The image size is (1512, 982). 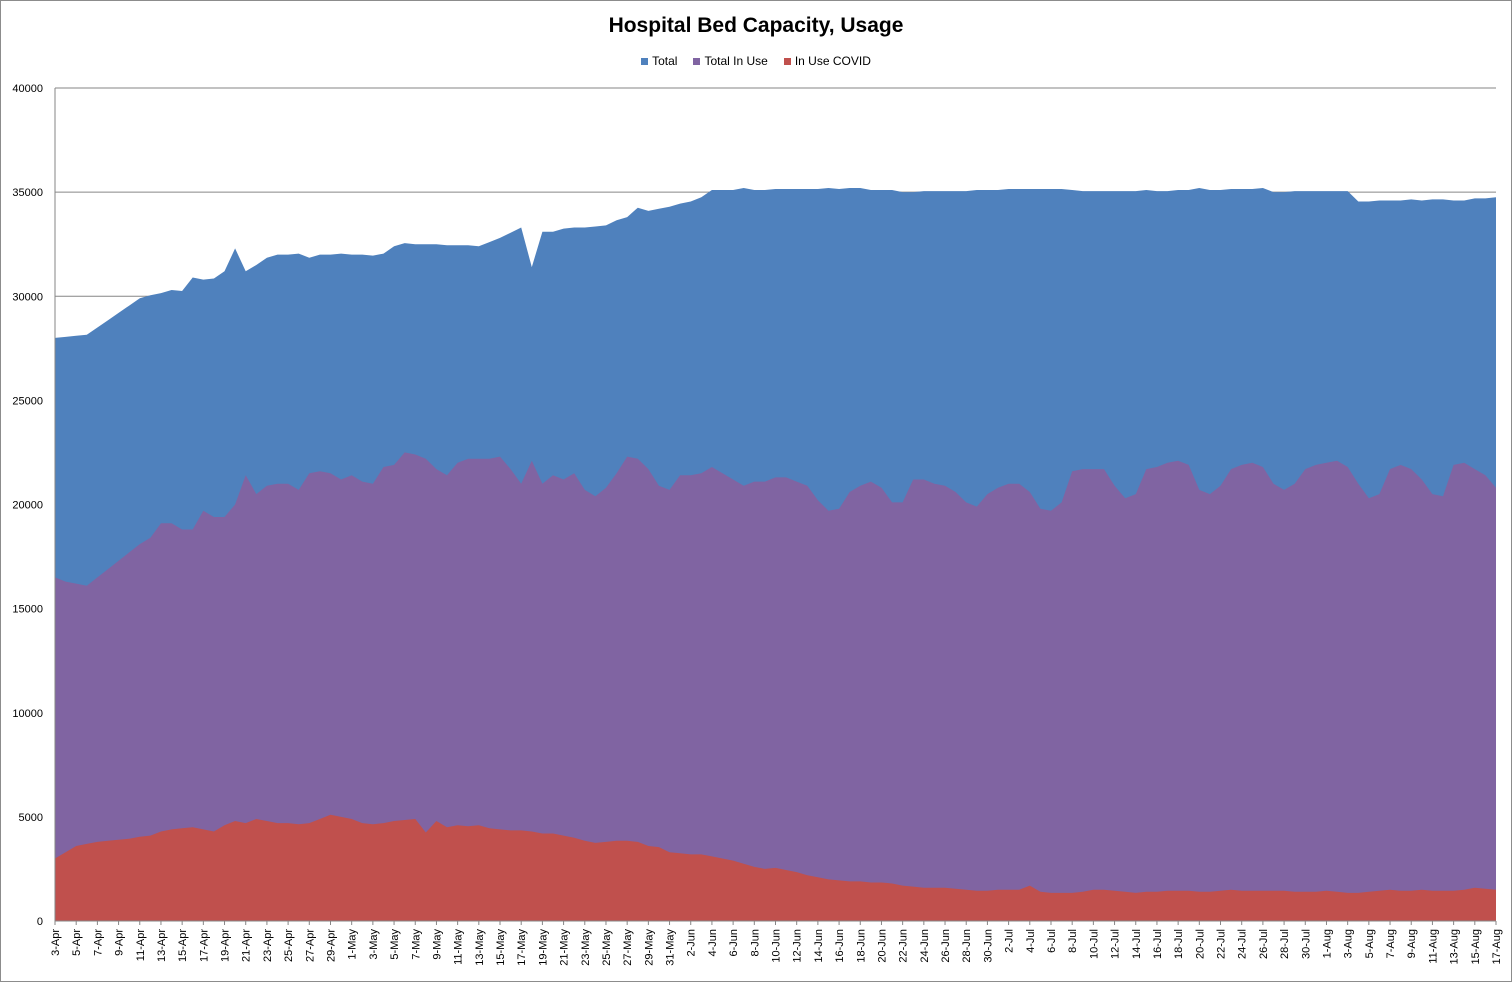 What do you see at coordinates (946, 946) in the screenshot?
I see `x-tick-label: 26-Jun` at bounding box center [946, 946].